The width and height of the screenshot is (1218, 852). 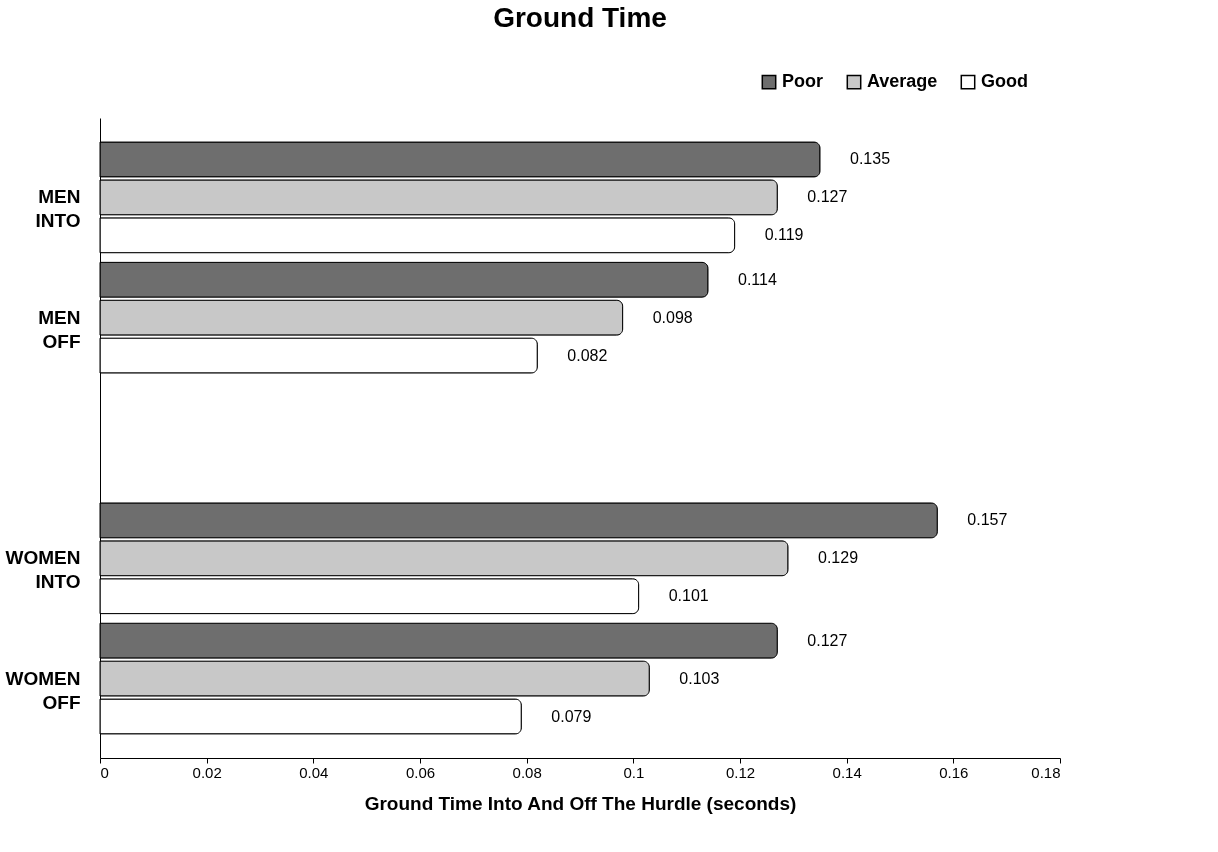 I want to click on x-tick-label: 0.14, so click(x=847, y=772).